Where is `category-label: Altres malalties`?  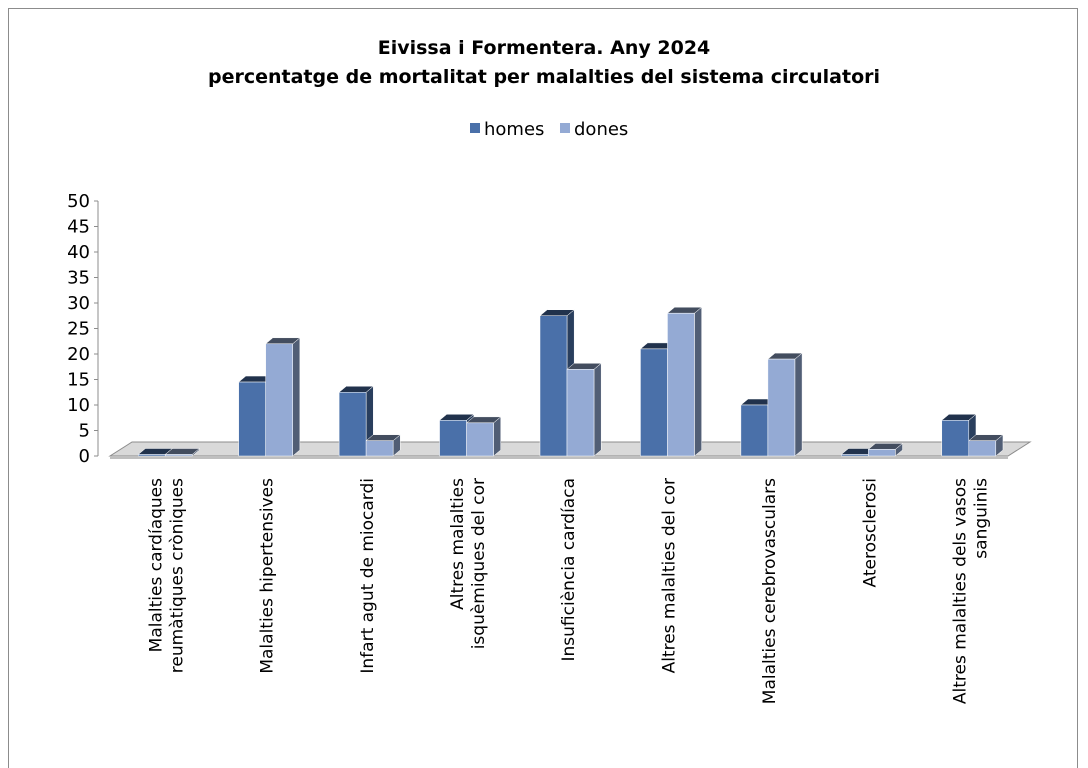 category-label: Altres malalties is located at coordinates (458, 544).